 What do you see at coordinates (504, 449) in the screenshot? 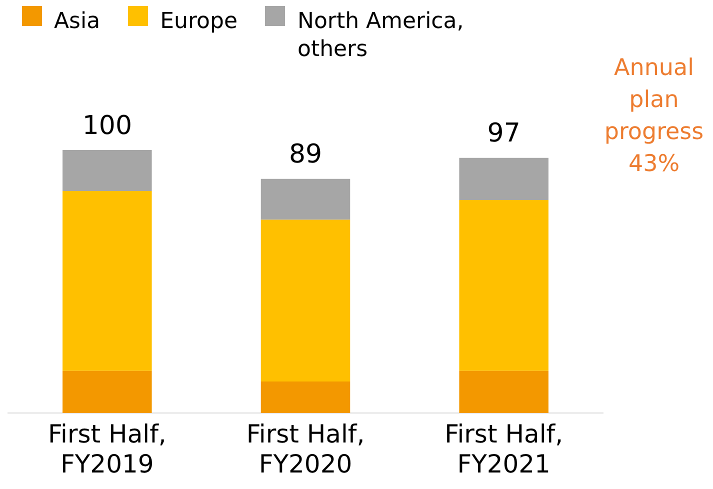
I see `x-tick-label: First Half, FY2021` at bounding box center [504, 449].